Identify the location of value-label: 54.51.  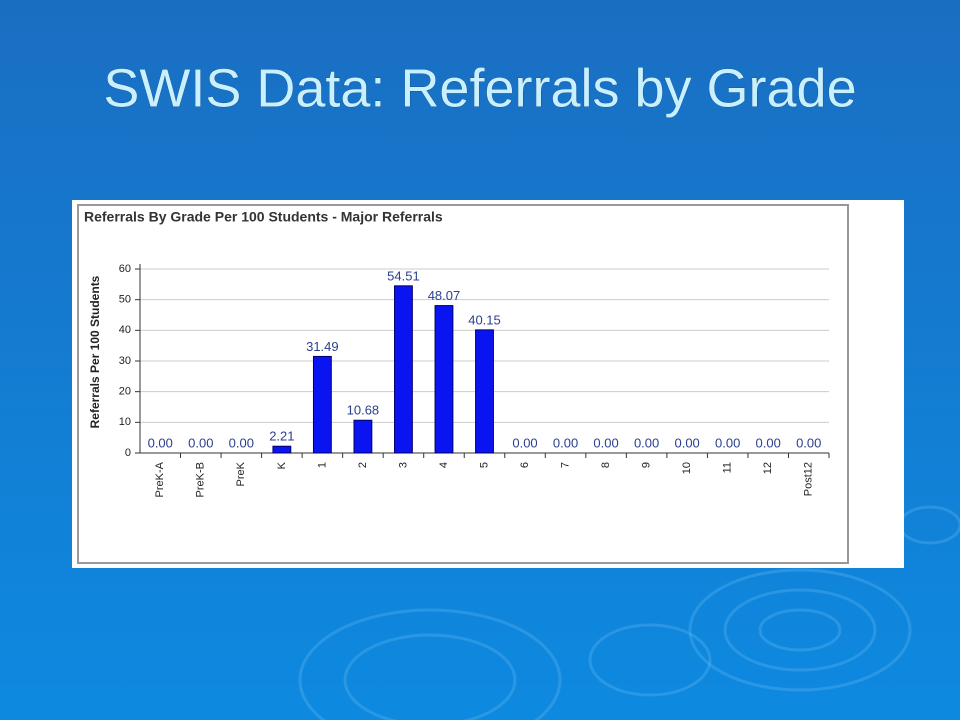
(403, 275).